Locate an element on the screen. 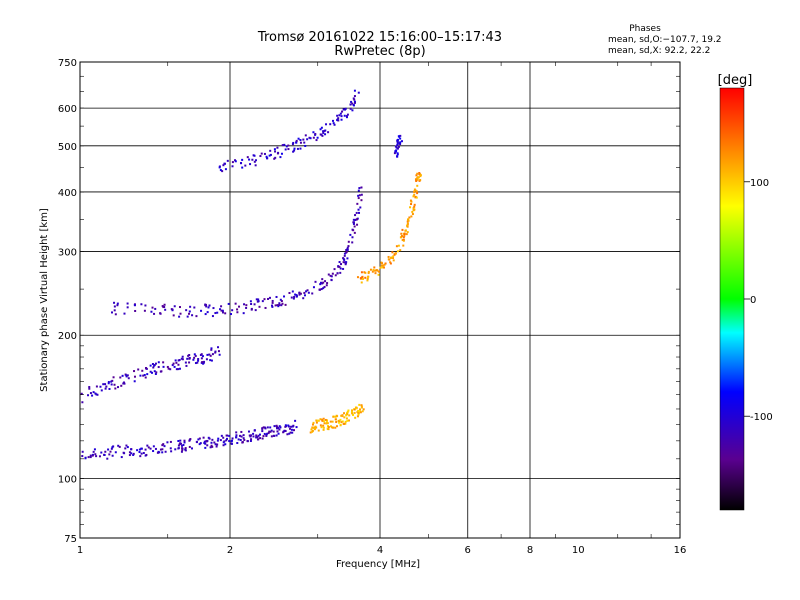  y-tick-label: 600 is located at coordinates (67, 109).